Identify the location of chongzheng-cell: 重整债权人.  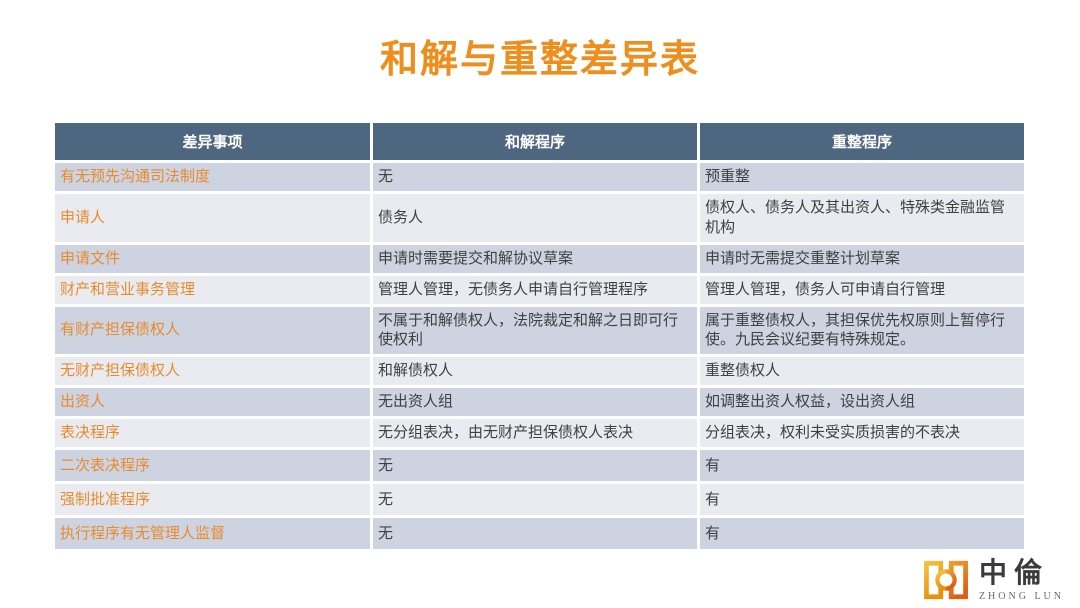
(862, 370).